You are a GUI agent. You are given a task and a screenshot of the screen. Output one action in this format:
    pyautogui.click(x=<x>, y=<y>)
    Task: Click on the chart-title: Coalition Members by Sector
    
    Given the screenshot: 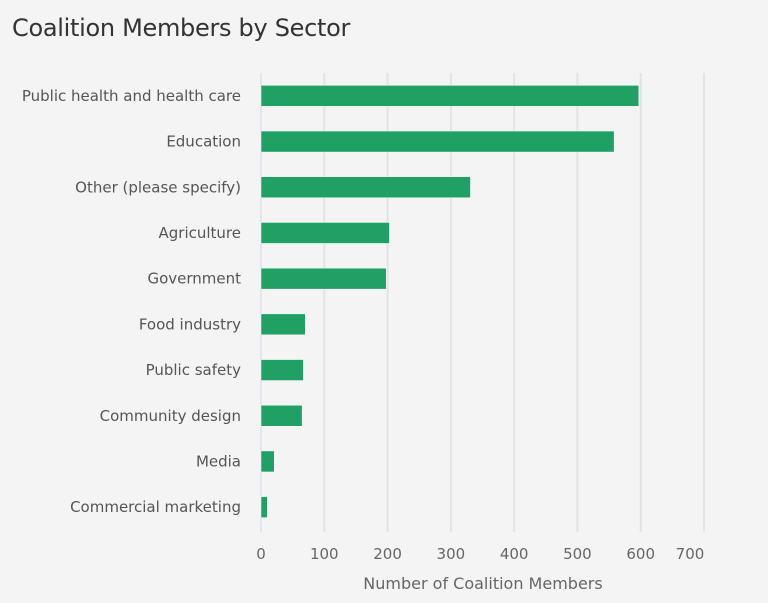 What is the action you would take?
    pyautogui.click(x=181, y=28)
    